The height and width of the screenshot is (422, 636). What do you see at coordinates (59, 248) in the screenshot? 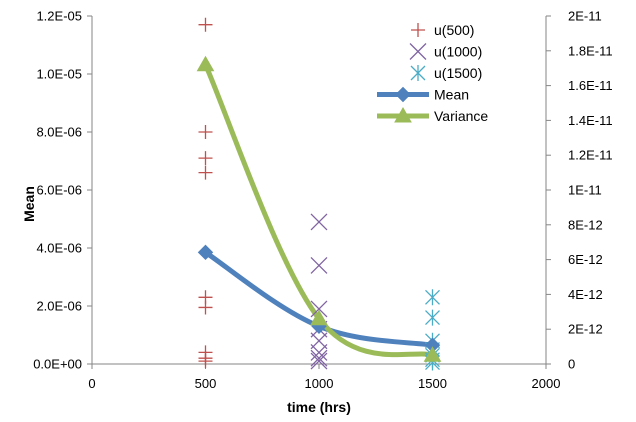
I see `y-tick-label: 4.0E-06` at bounding box center [59, 248].